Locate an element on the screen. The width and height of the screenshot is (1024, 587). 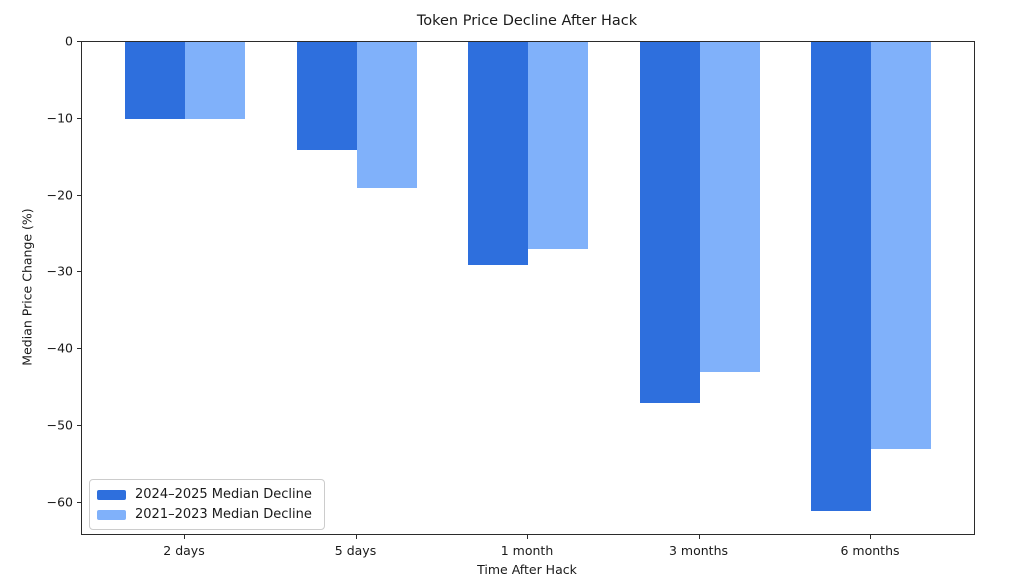
x-tick-label-1-month: 1 month is located at coordinates (527, 550).